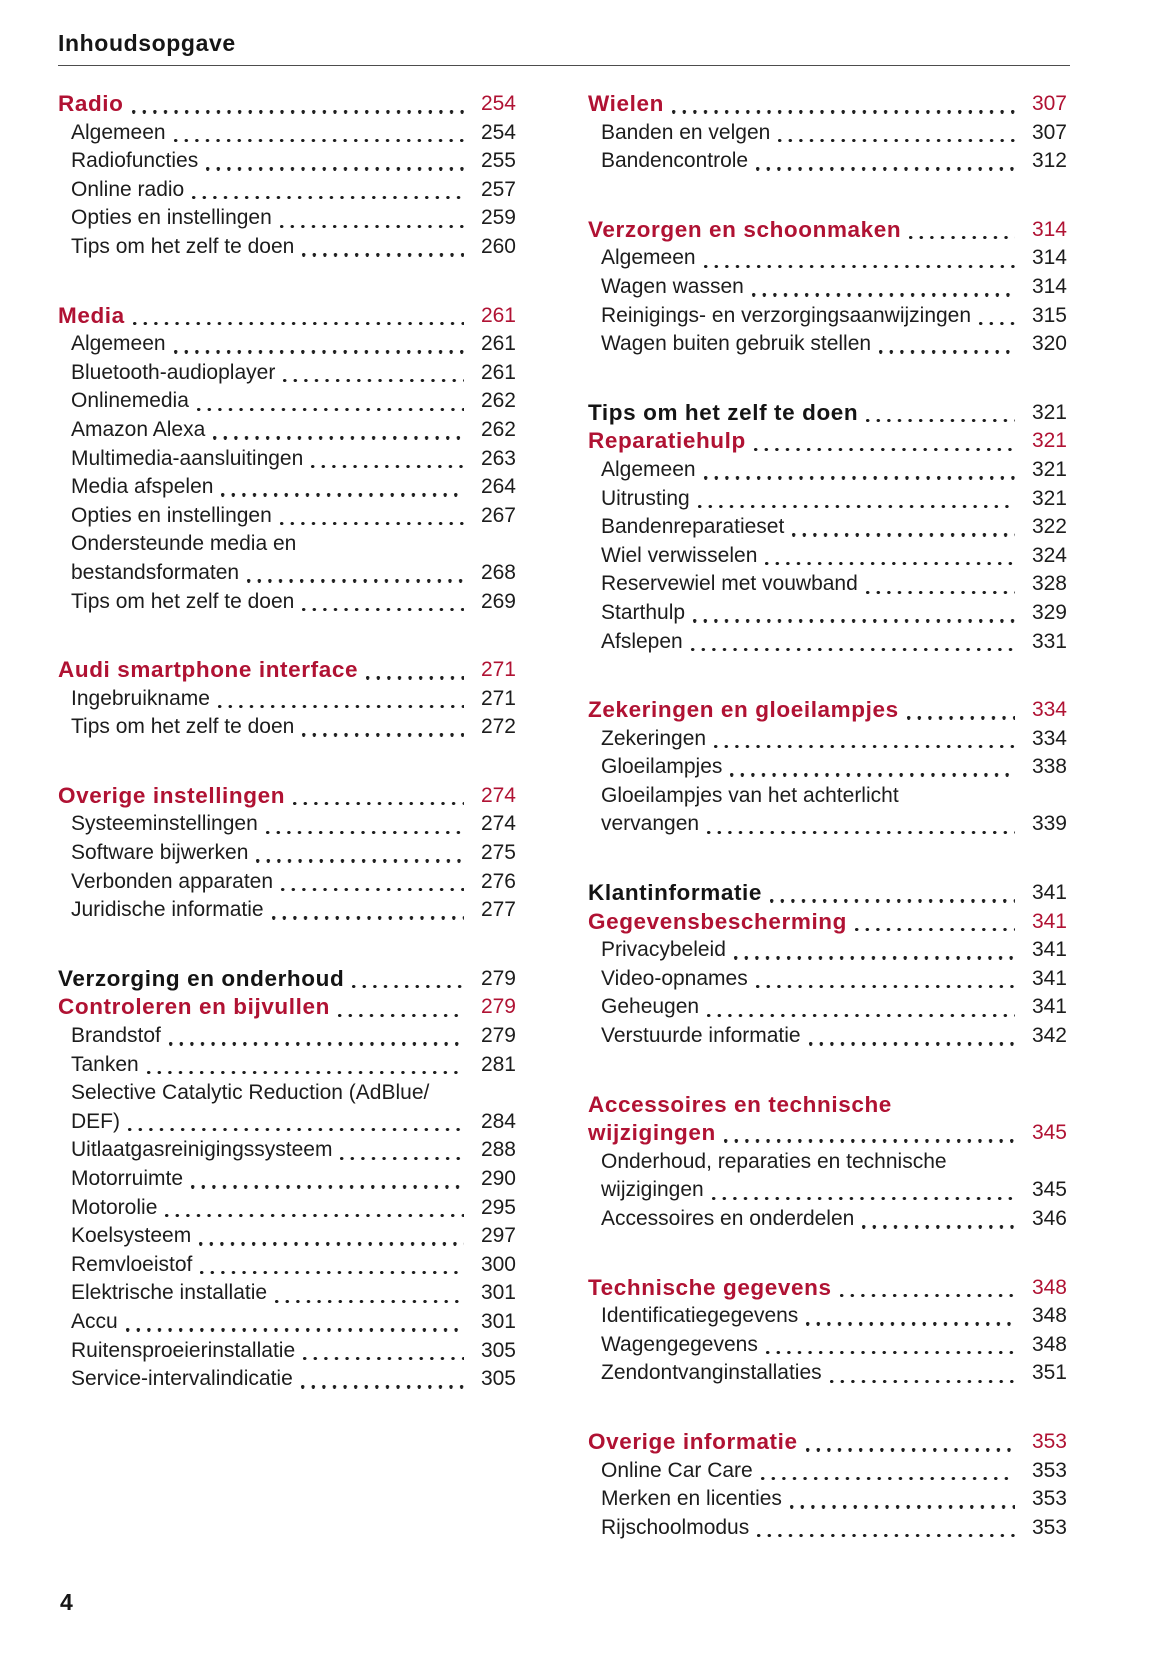 This screenshot has height=1653, width=1165. Describe the element at coordinates (498, 1121) in the screenshot. I see `page-ref: 284` at that location.